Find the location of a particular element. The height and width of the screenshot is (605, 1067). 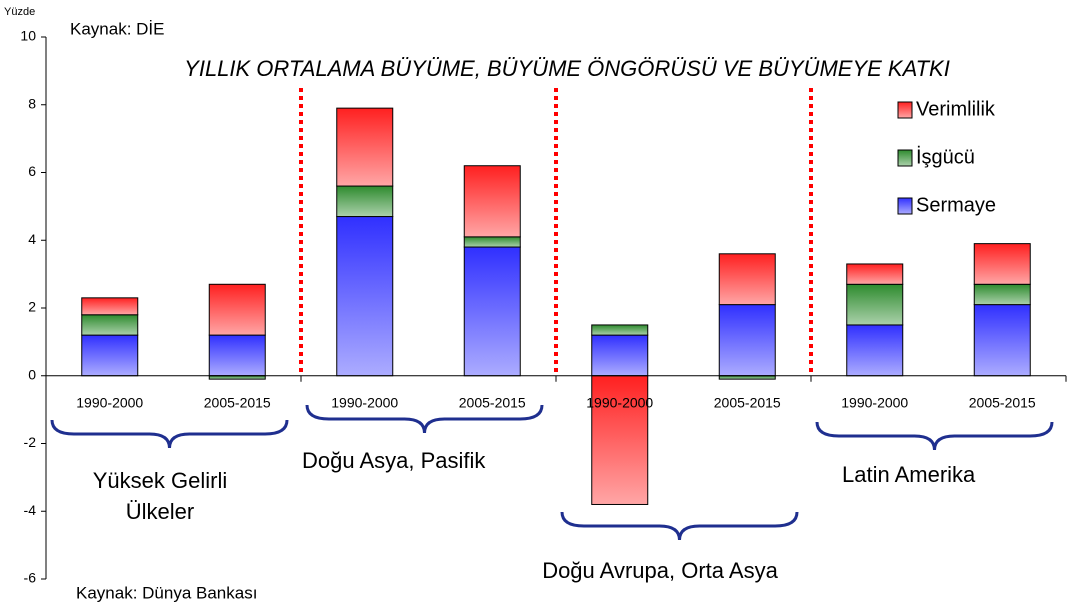

group-label: Yüksek Gelirli is located at coordinates (160, 480).